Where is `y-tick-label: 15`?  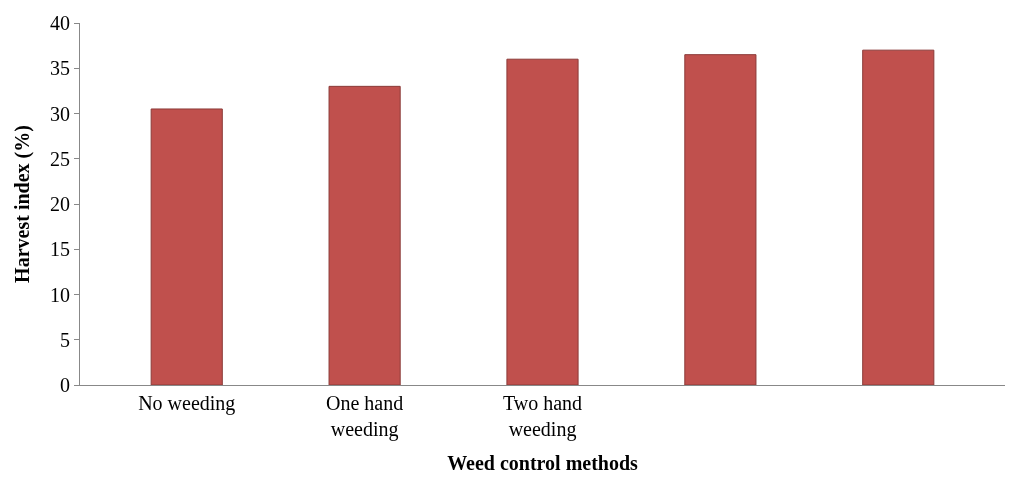 y-tick-label: 15 is located at coordinates (60, 249).